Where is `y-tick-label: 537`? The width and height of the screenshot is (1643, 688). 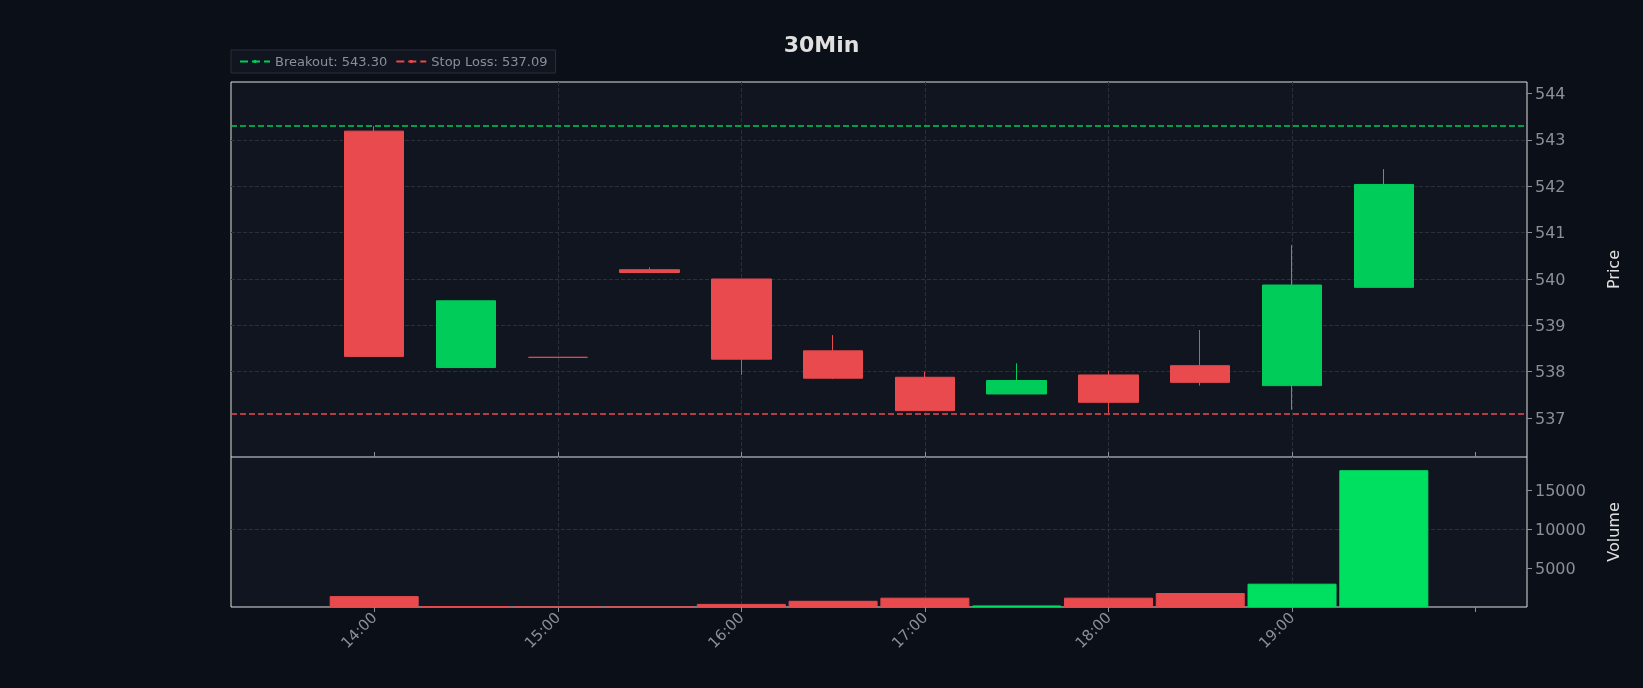
y-tick-label: 537 is located at coordinates (1550, 418).